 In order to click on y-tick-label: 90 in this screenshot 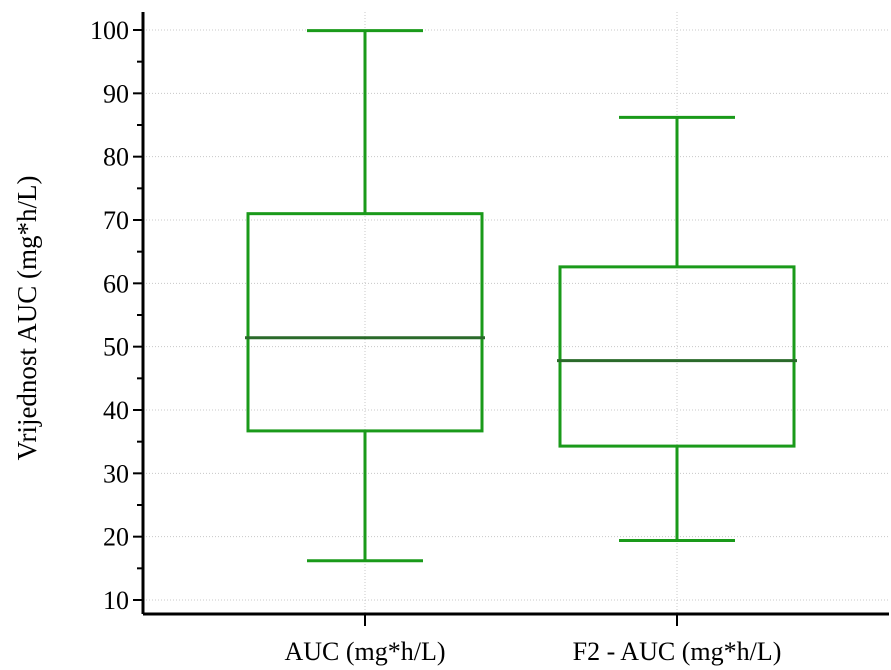, I will do `click(116, 93)`.